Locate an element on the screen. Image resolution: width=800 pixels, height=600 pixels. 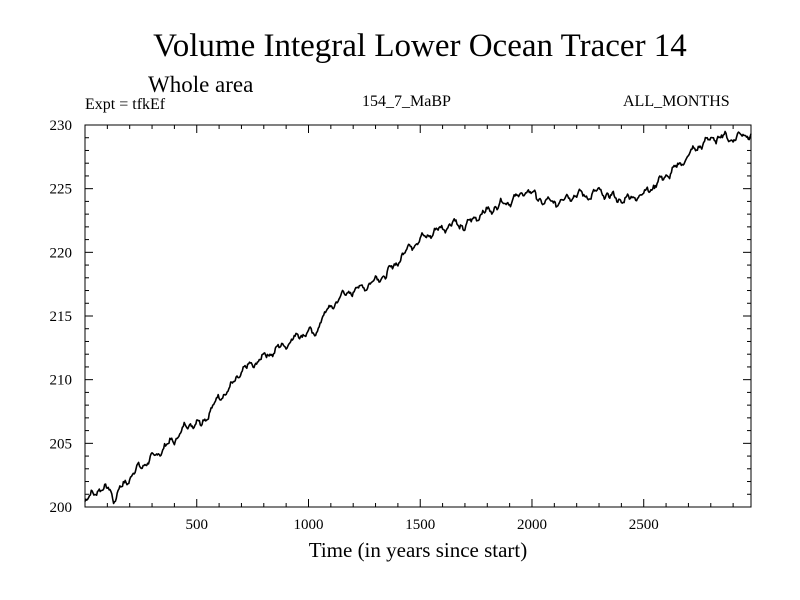
experiment-label: Expt = tfkEf is located at coordinates (125, 104).